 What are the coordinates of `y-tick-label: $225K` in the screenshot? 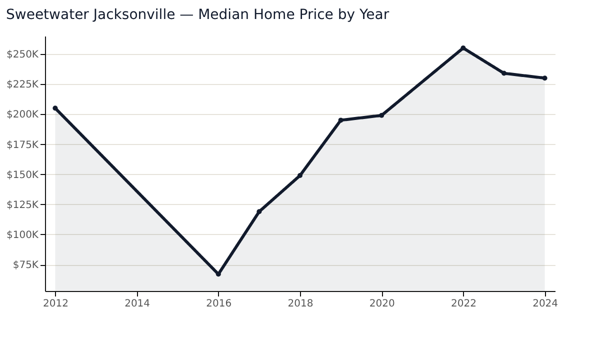 It's located at (22, 85).